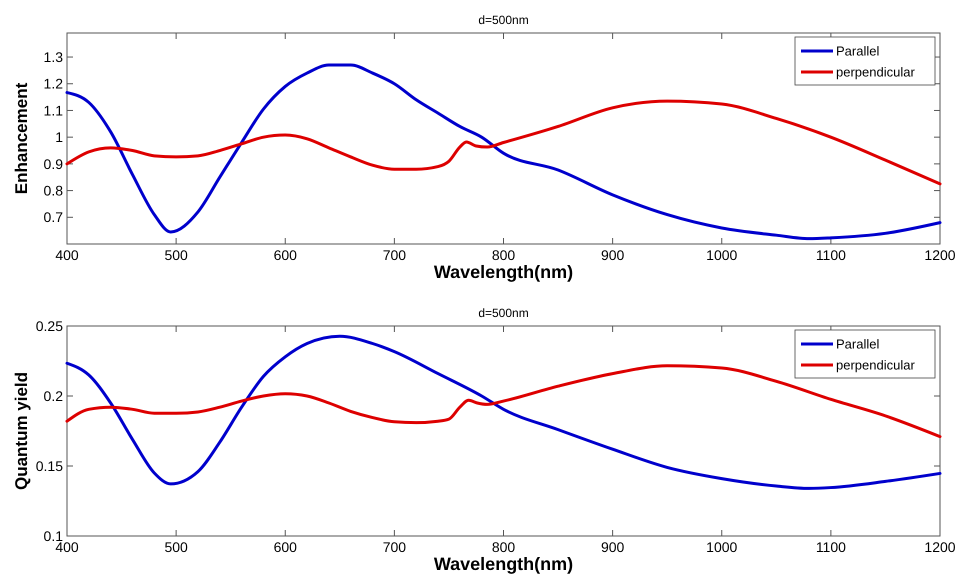 Image resolution: width=972 pixels, height=588 pixels. Describe the element at coordinates (54, 164) in the screenshot. I see `y-tick-label: 0.9` at that location.